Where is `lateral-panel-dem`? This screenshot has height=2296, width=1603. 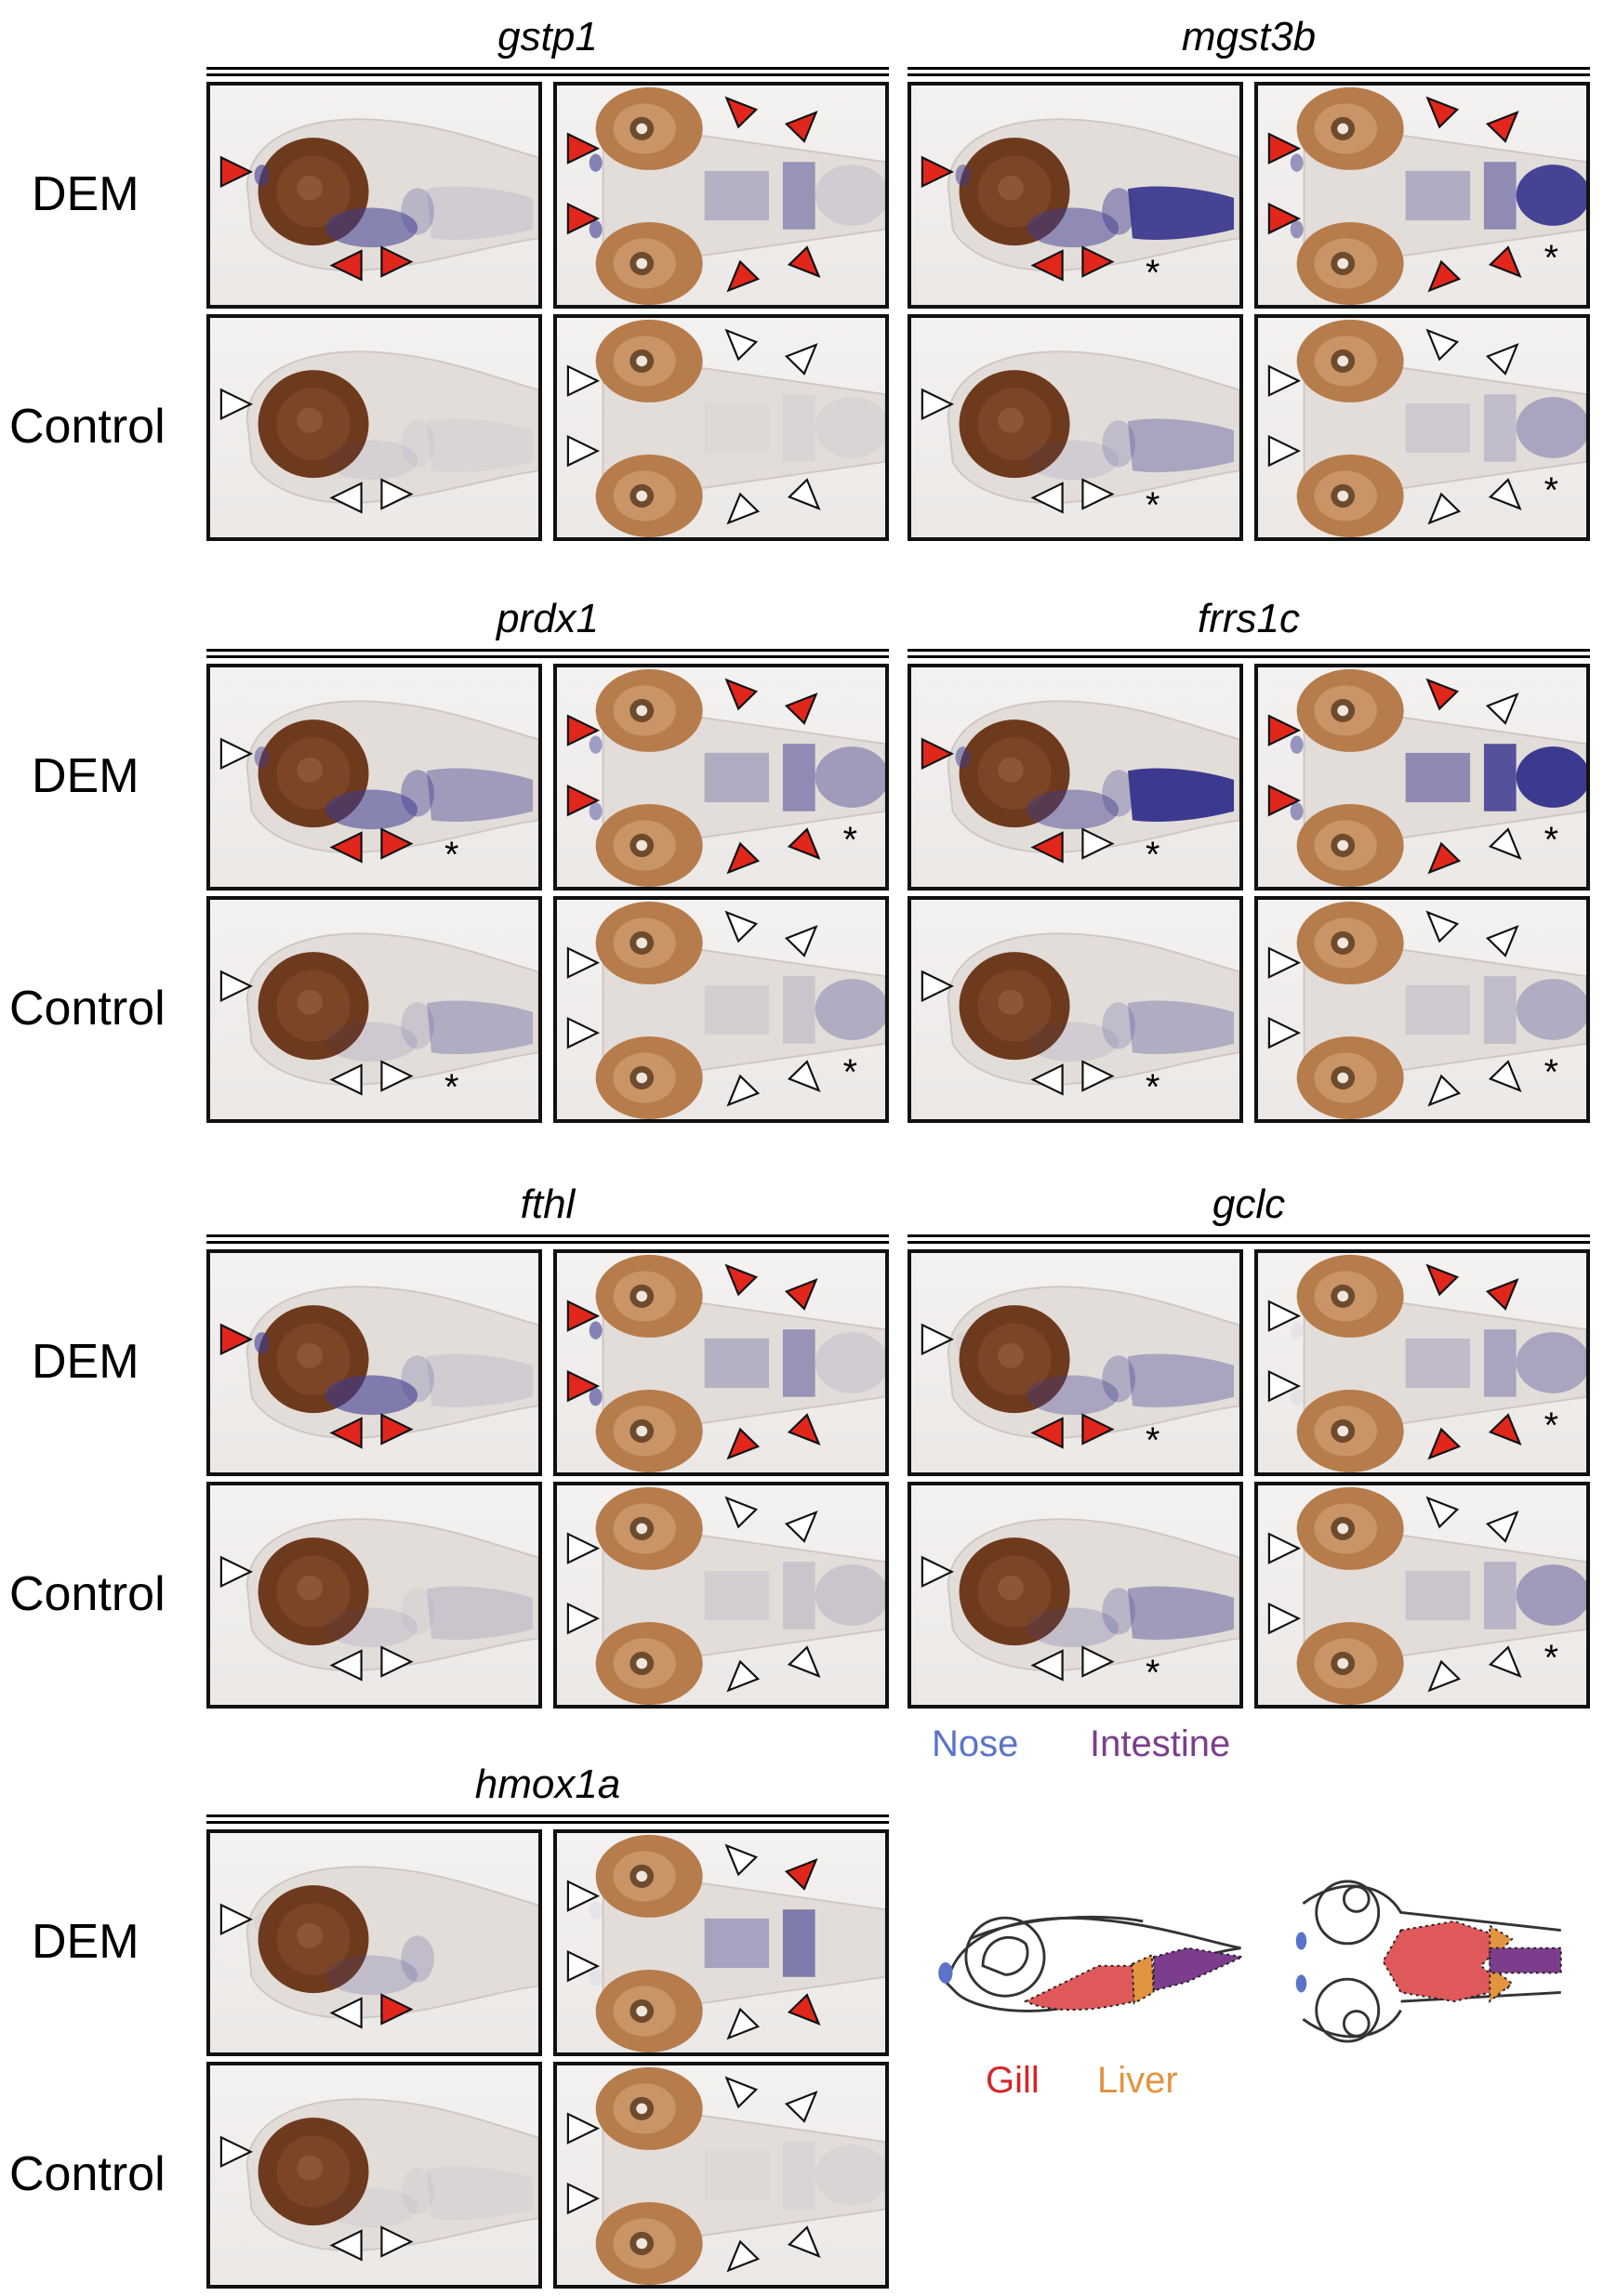
lateral-panel-dem is located at coordinates (374, 196).